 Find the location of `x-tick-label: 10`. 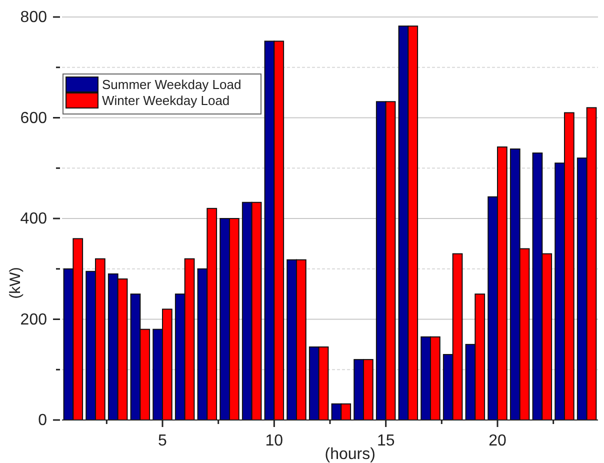

x-tick-label: 10 is located at coordinates (274, 441).